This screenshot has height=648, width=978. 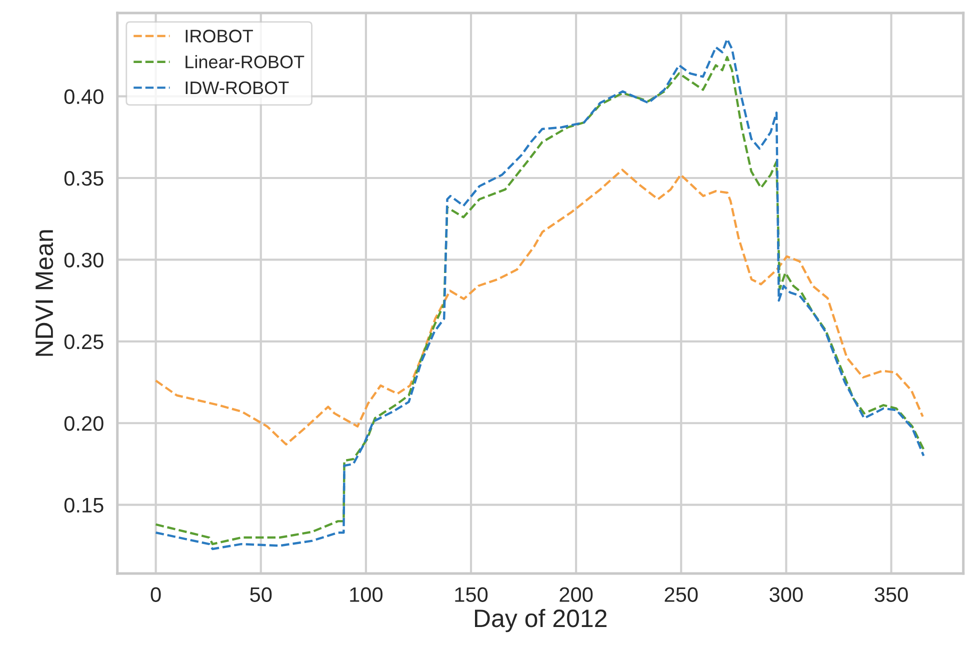 I want to click on y-tick-label: 0.40, so click(x=84, y=96).